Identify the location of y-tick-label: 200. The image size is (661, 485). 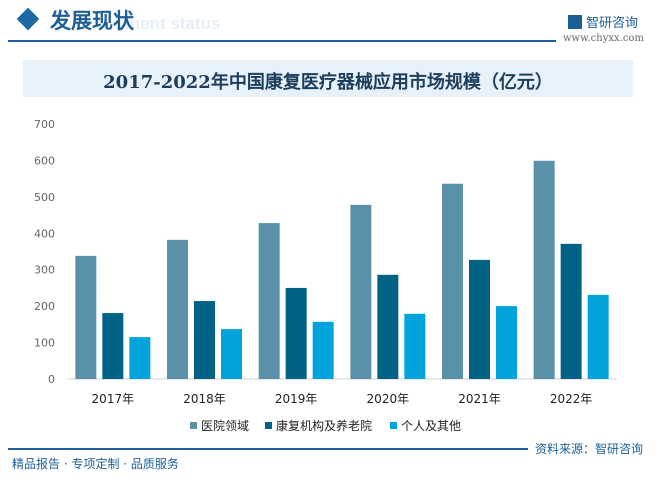
(44, 306).